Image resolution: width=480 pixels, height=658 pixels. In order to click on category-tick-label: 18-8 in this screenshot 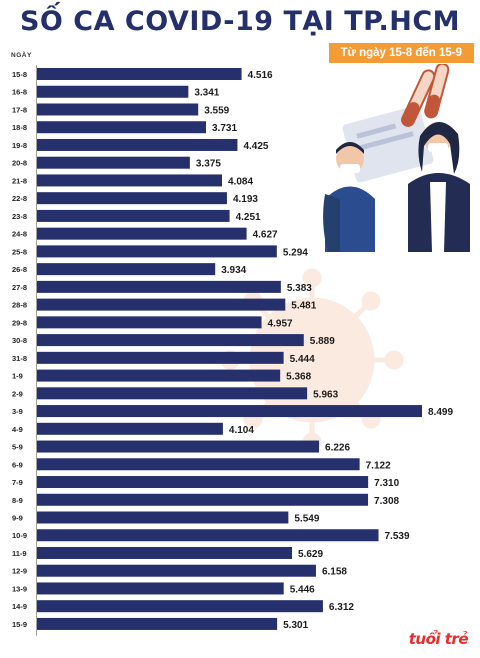, I will do `click(19, 127)`.